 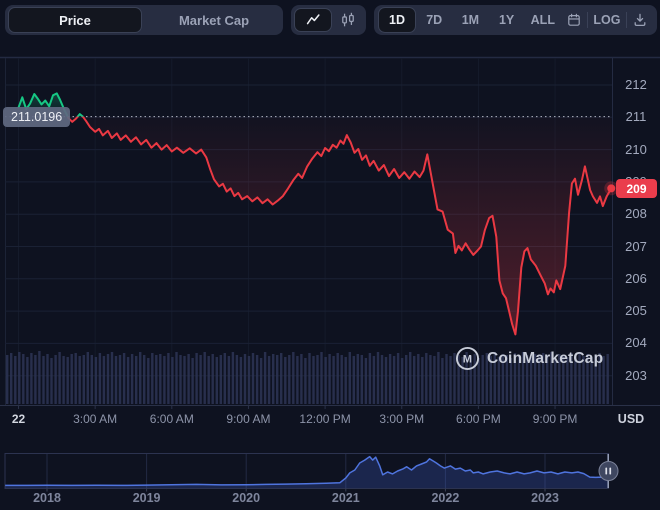 I want to click on download-icon, so click(x=640, y=20).